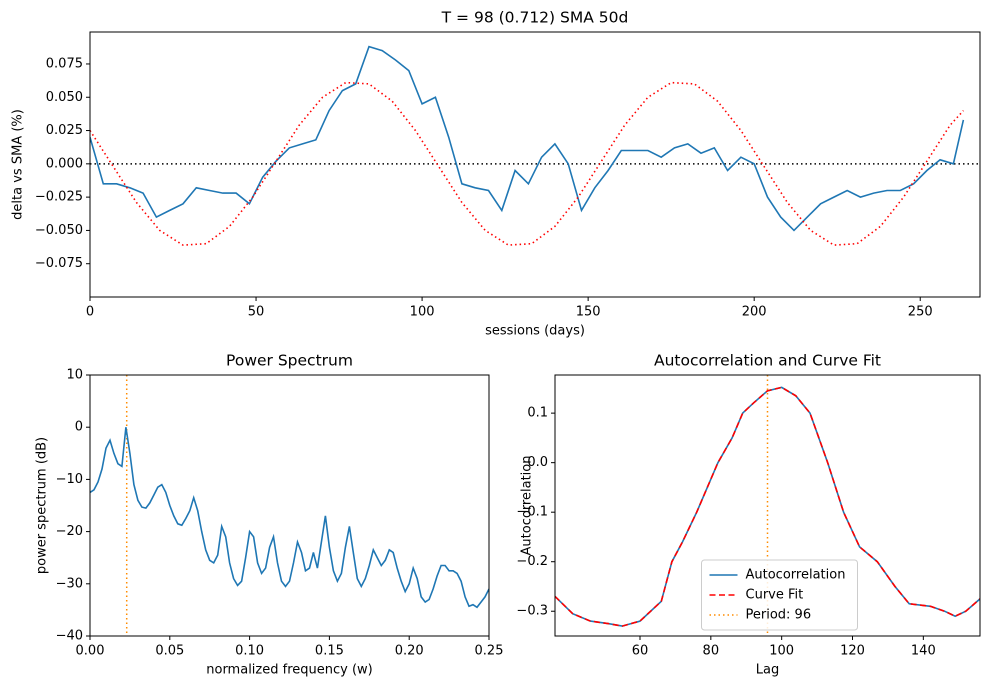 The image size is (989, 690). Describe the element at coordinates (329, 651) in the screenshot. I see `x-tick-label: 0.15` at that location.